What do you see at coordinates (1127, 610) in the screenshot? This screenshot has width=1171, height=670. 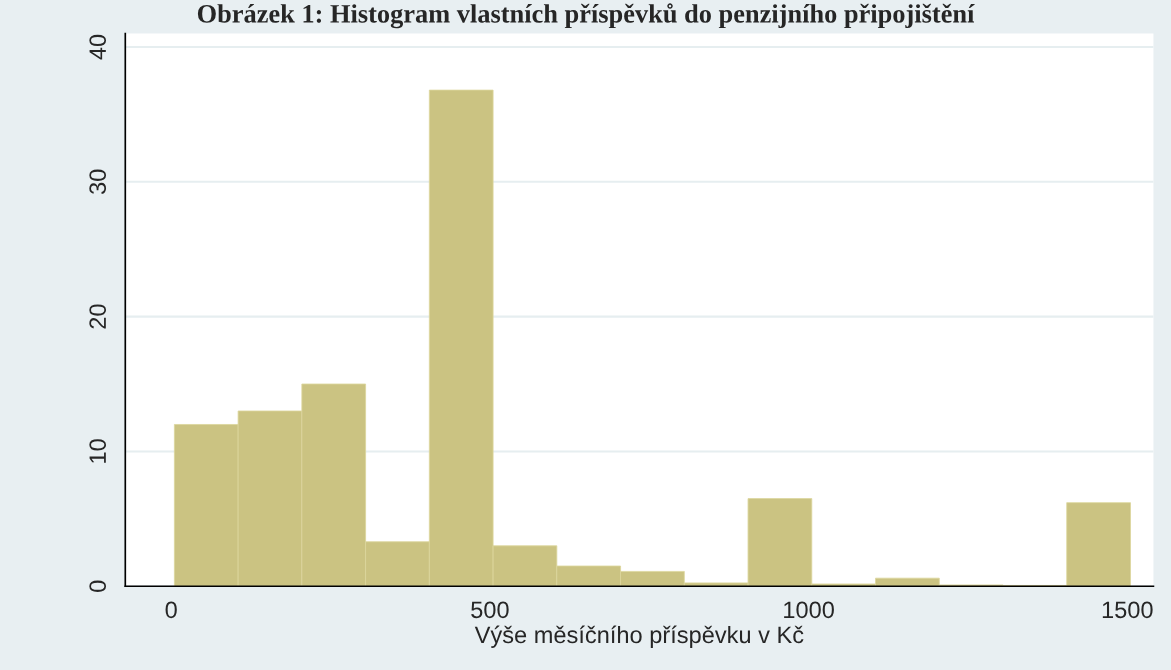 I see `x-tick-label: 1500` at bounding box center [1127, 610].